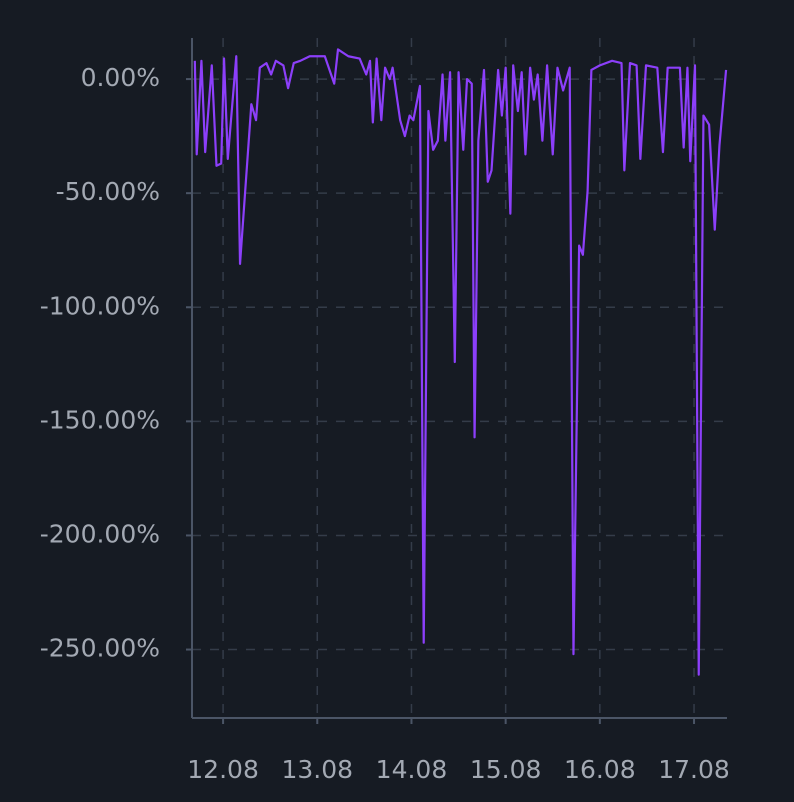  Describe the element at coordinates (317, 769) in the screenshot. I see `x-tick-label: 13.08` at that location.